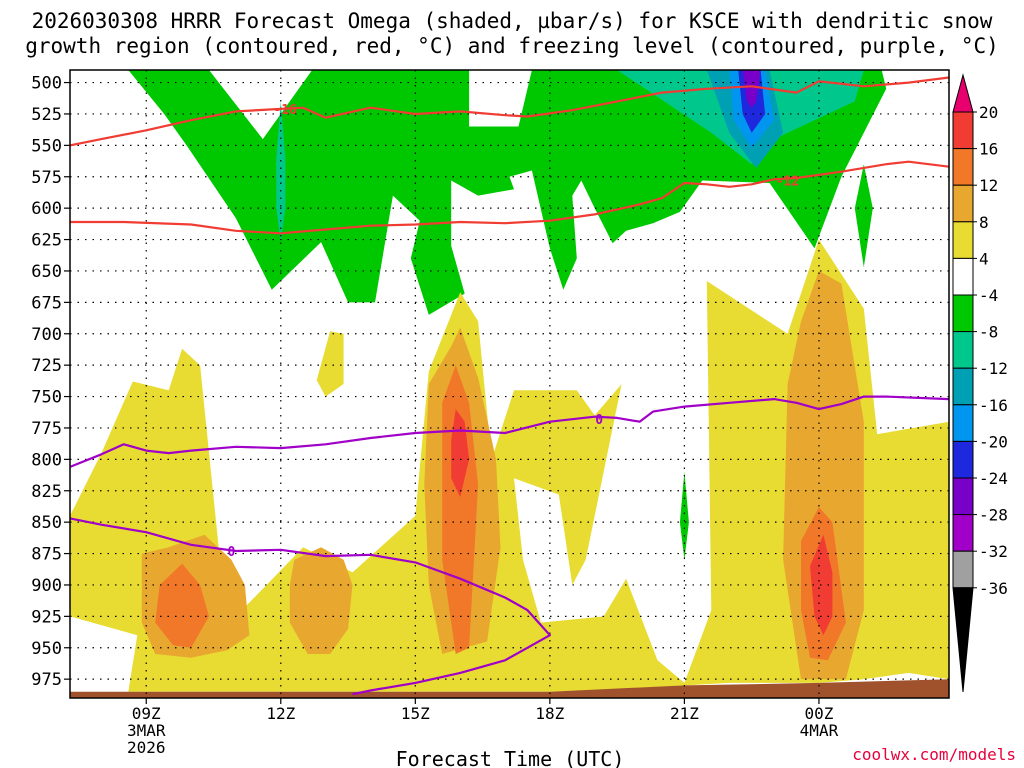 The height and width of the screenshot is (768, 1024). Describe the element at coordinates (787, 182) in the screenshot. I see `contour-label-dgz-m12: -12` at that location.